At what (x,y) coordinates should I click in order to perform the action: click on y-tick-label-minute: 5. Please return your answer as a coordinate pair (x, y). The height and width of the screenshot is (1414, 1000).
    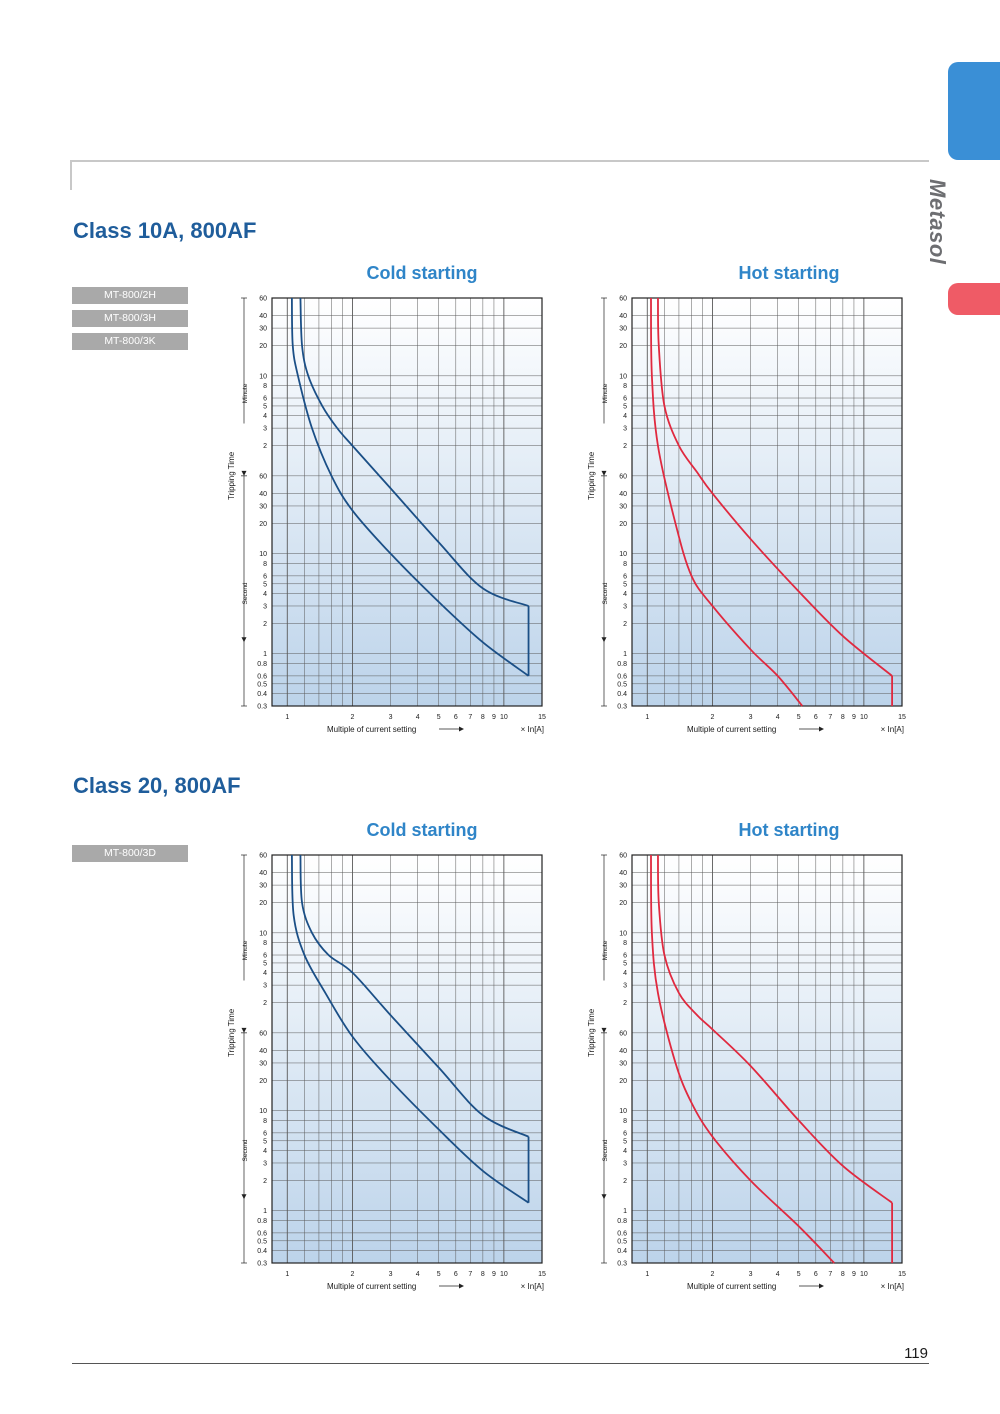
    Looking at the image, I should click on (265, 406).